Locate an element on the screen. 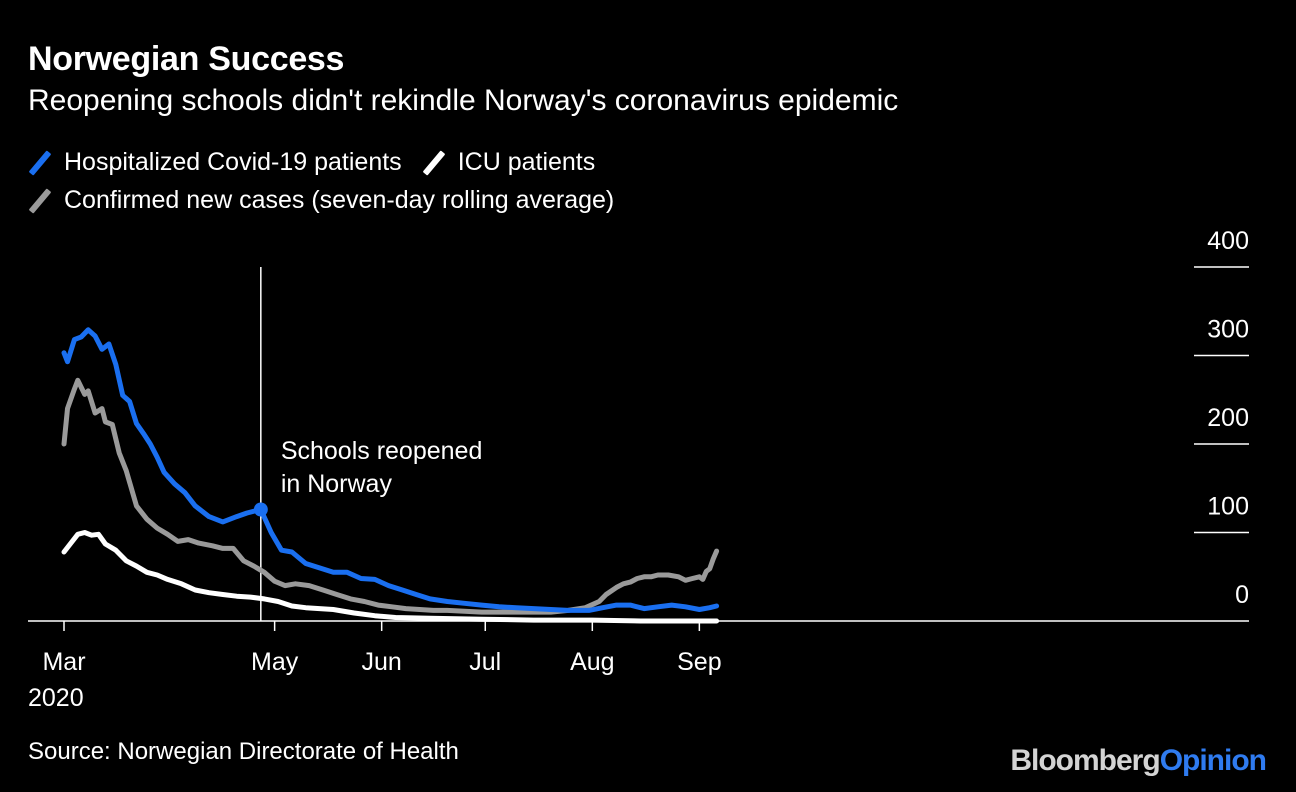  y-tick-label-0: 0 is located at coordinates (1242, 595).